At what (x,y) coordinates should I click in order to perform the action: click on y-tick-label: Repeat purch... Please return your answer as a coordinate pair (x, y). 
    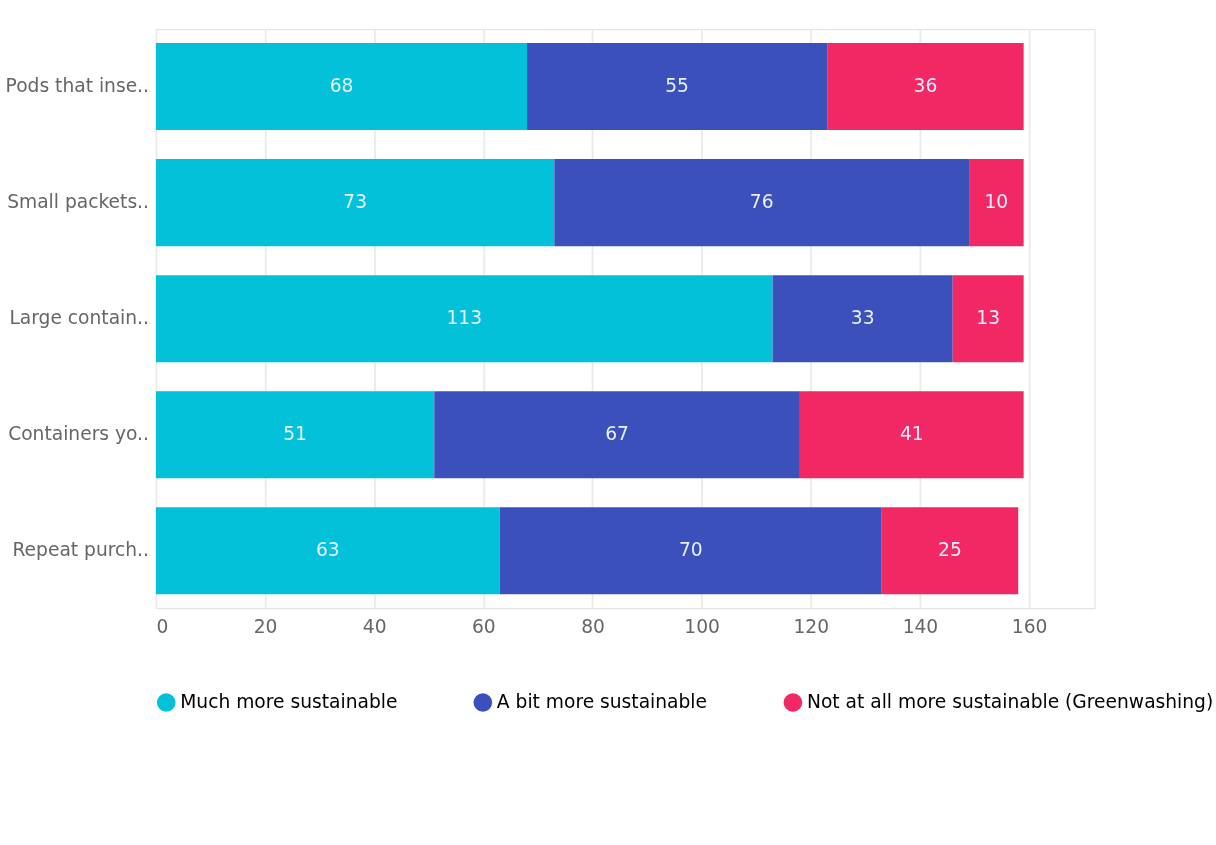
    Looking at the image, I should click on (80, 550).